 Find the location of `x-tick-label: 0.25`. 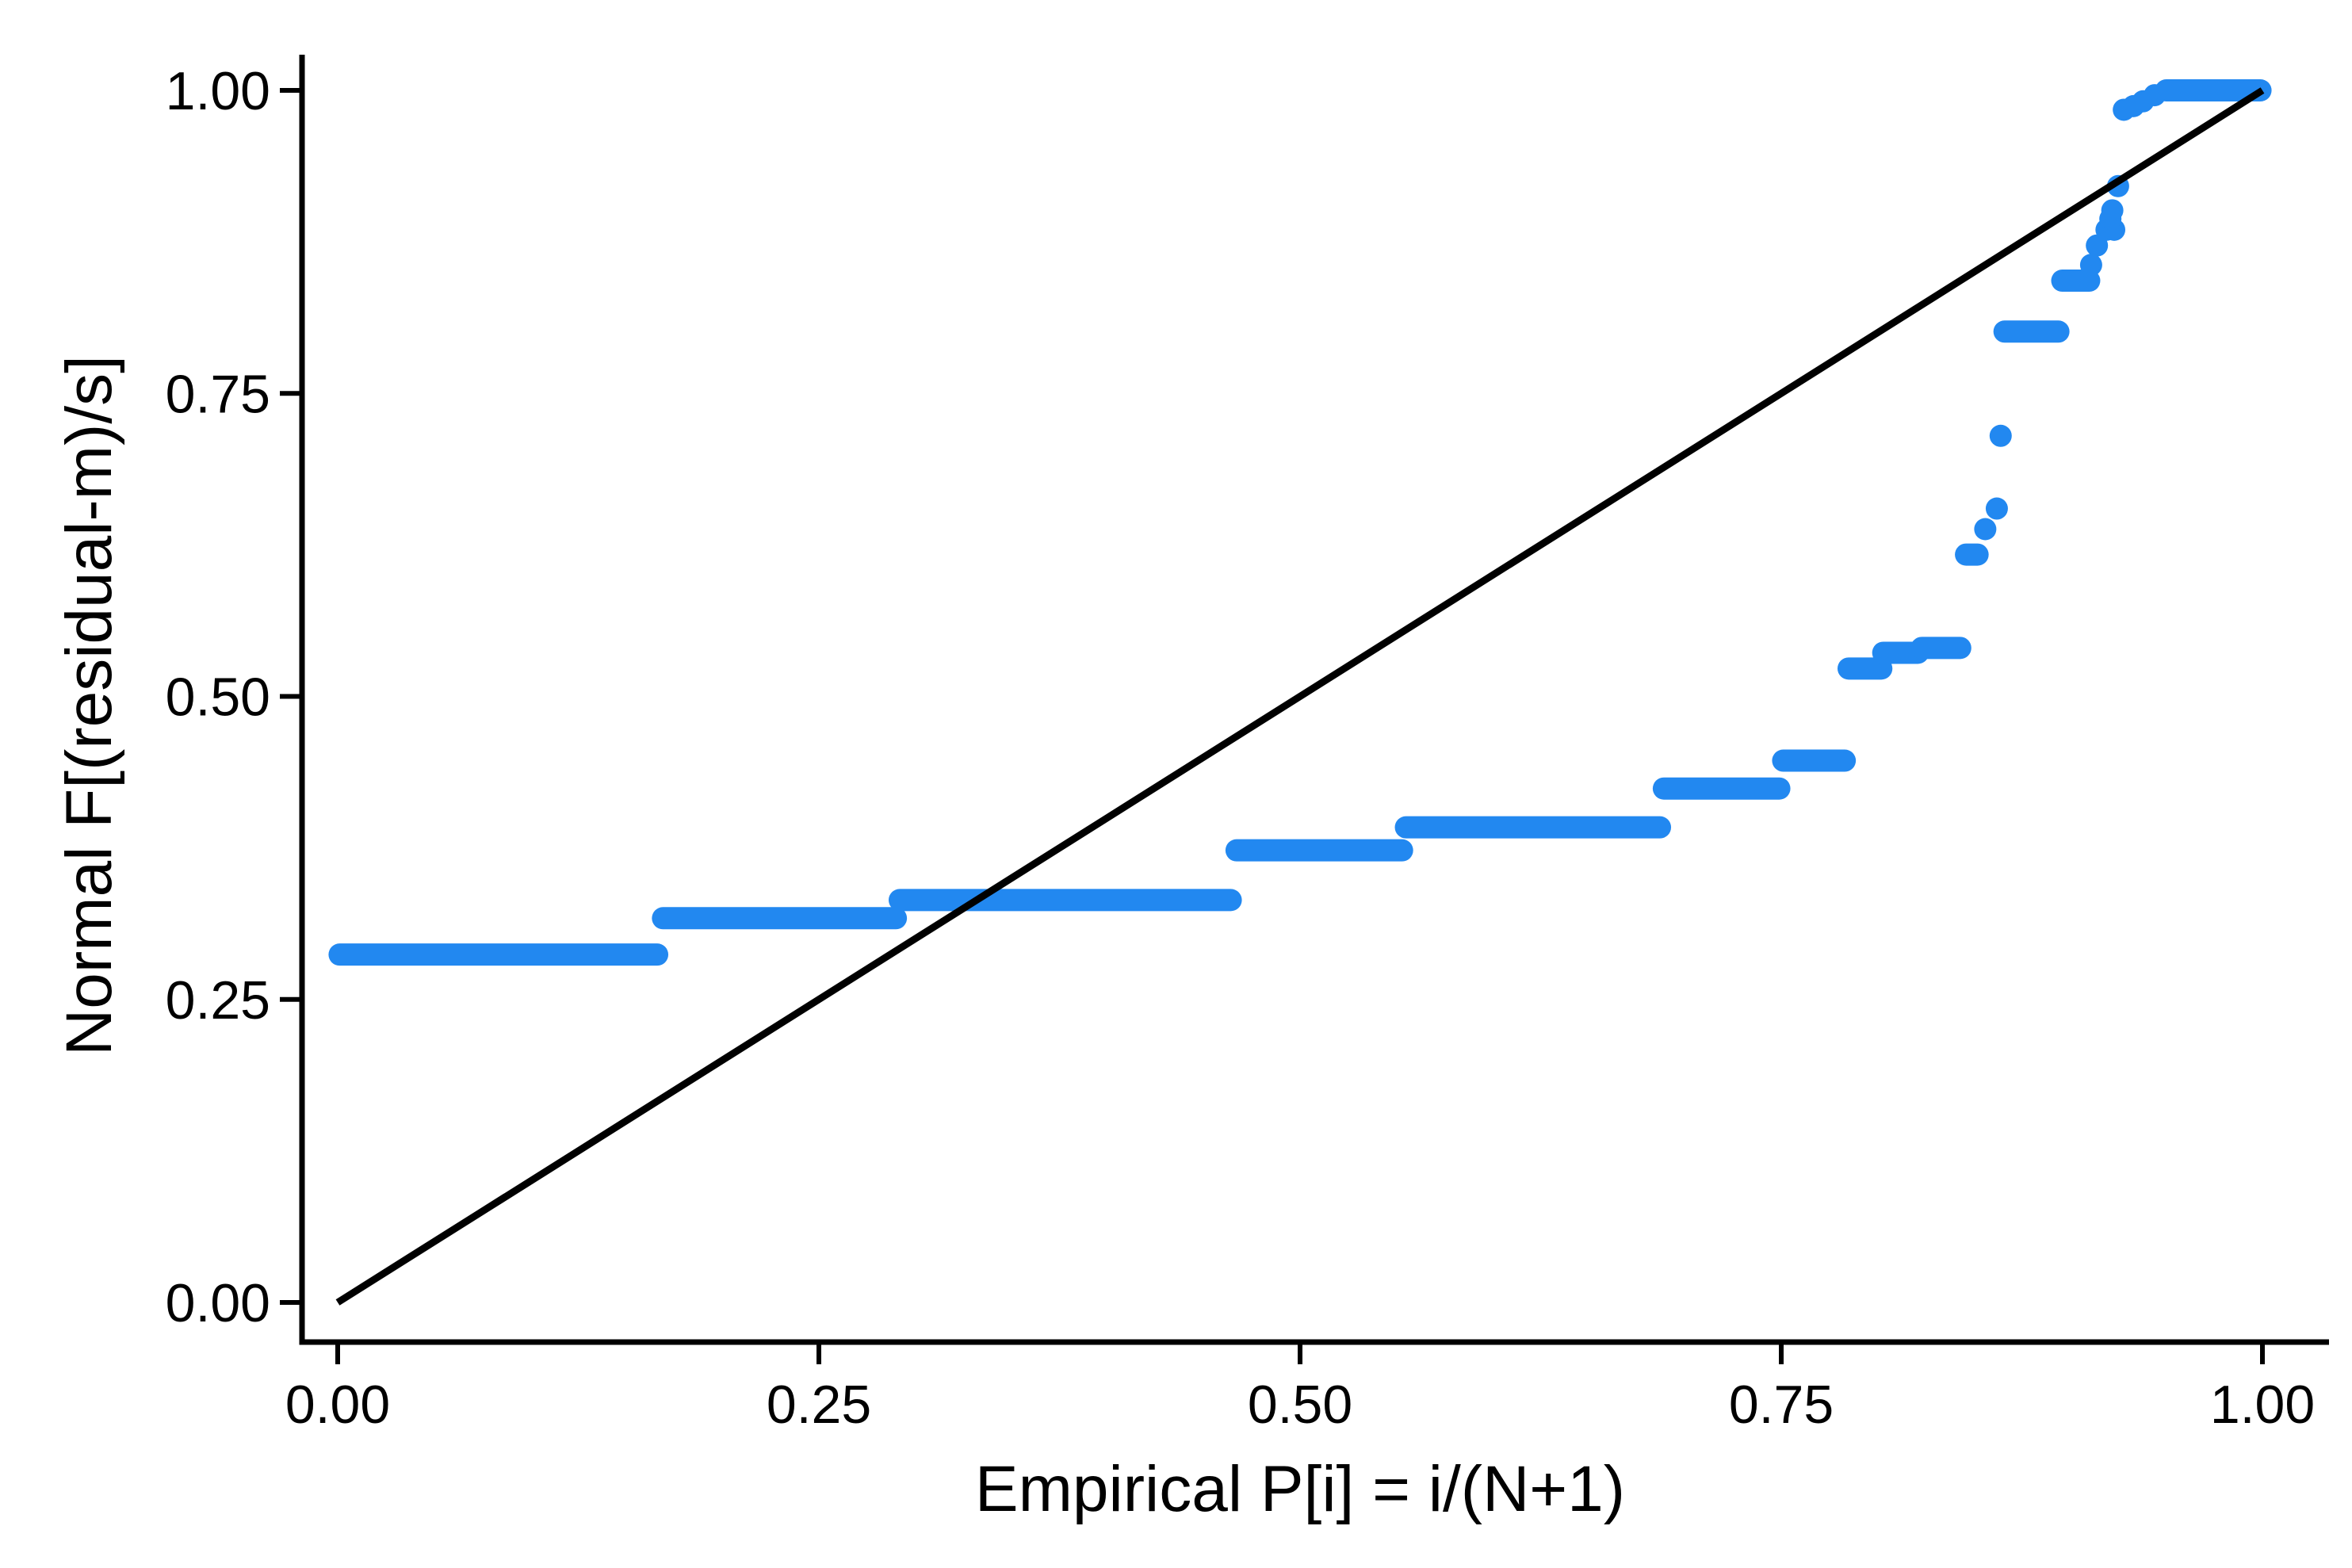

x-tick-label: 0.25 is located at coordinates (819, 1405).